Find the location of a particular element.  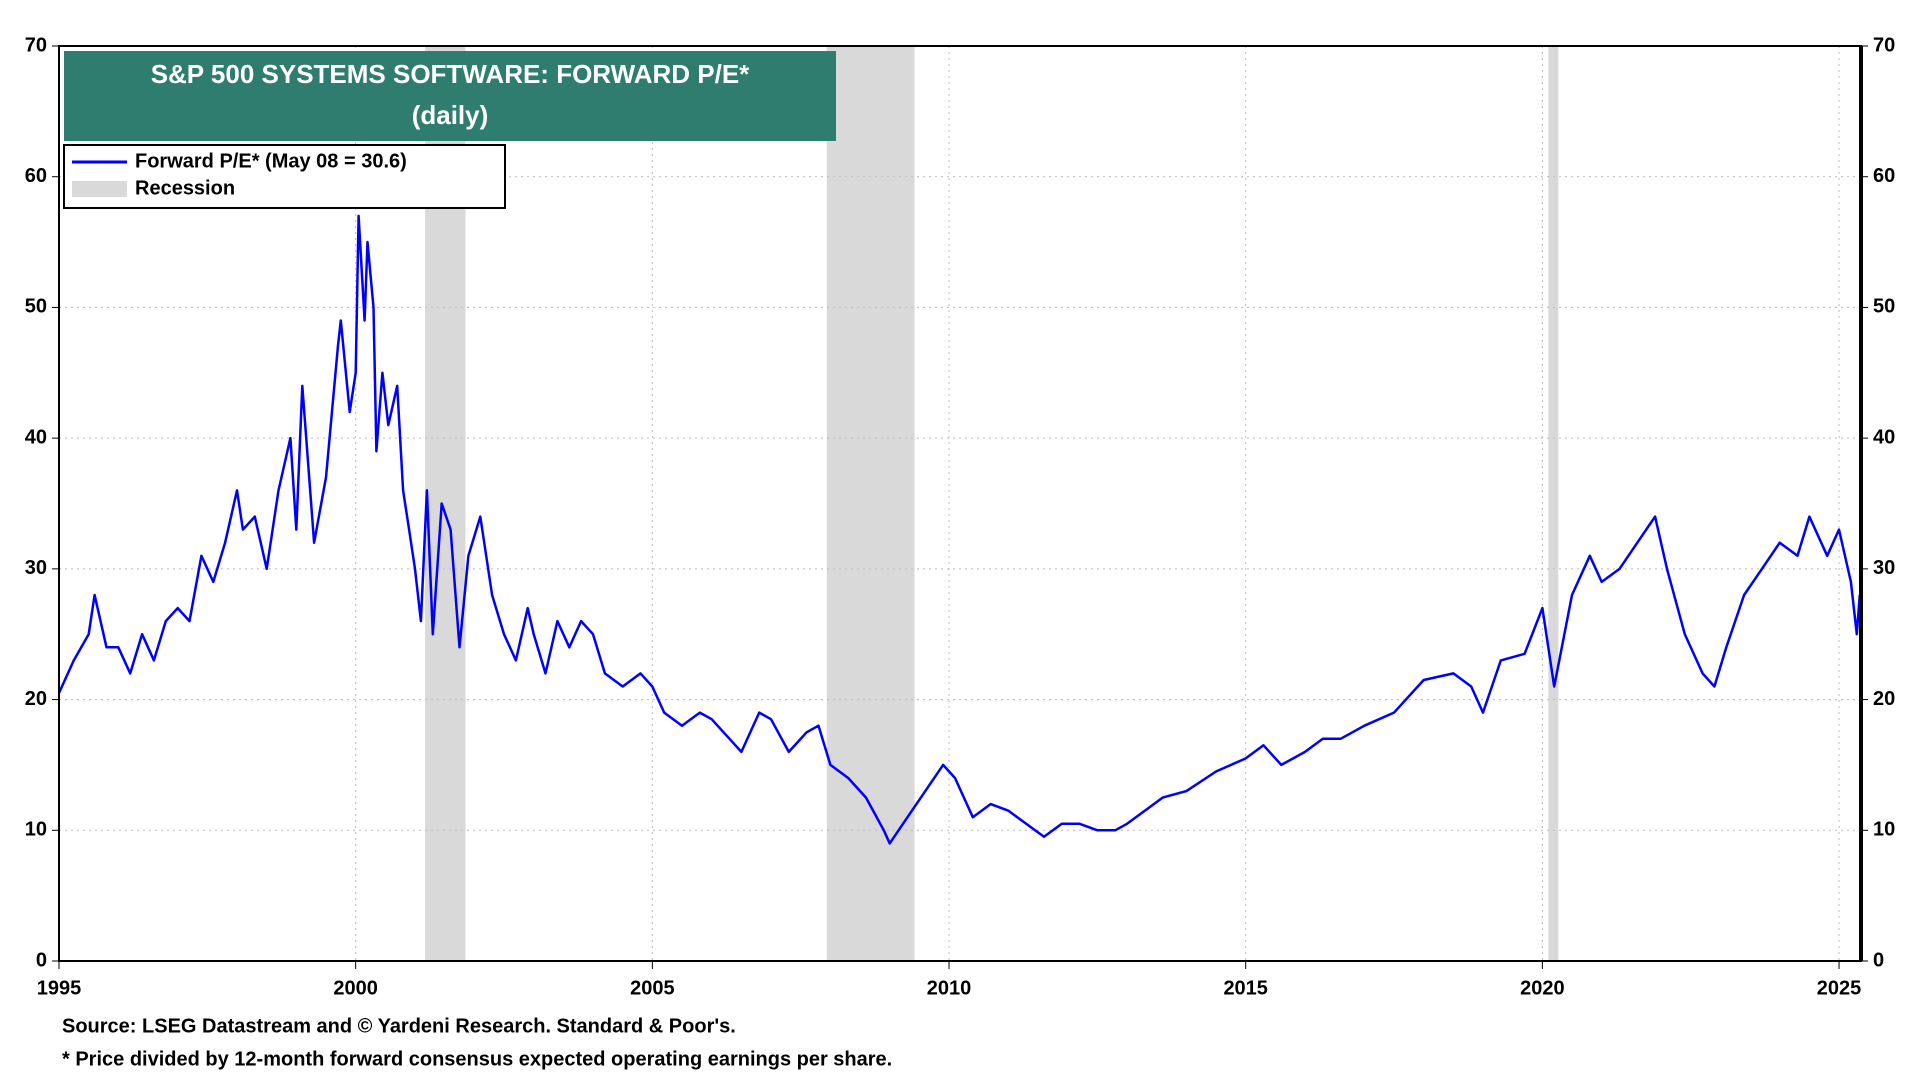

x-tick-label: 2000 is located at coordinates (355, 988).